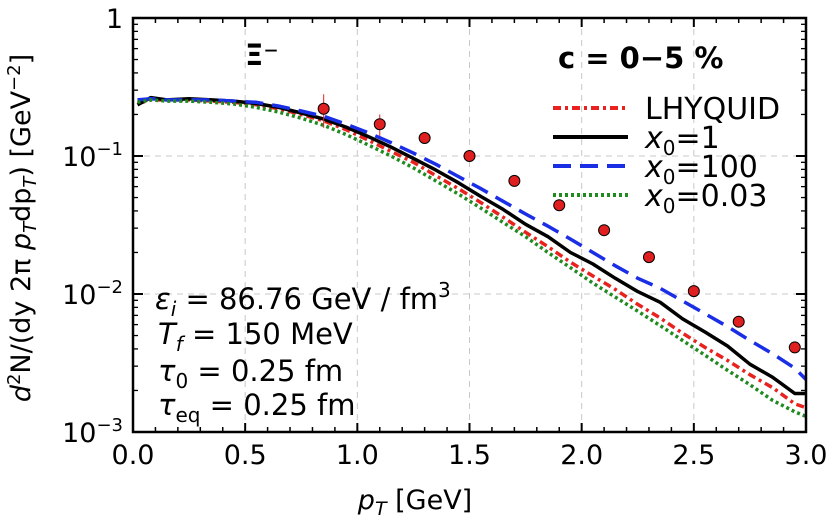 This screenshot has height=522, width=830. I want to click on y-tick-label: 10⁻², so click(92, 294).